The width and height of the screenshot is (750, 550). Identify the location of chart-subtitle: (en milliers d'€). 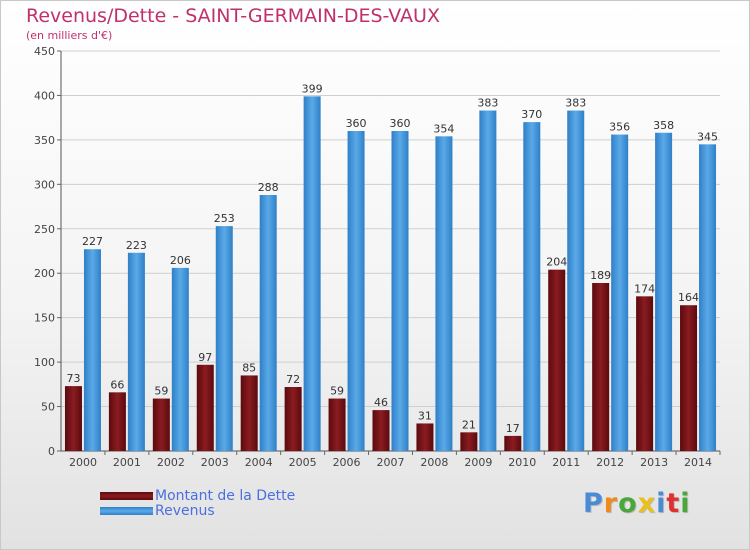
(69, 35).